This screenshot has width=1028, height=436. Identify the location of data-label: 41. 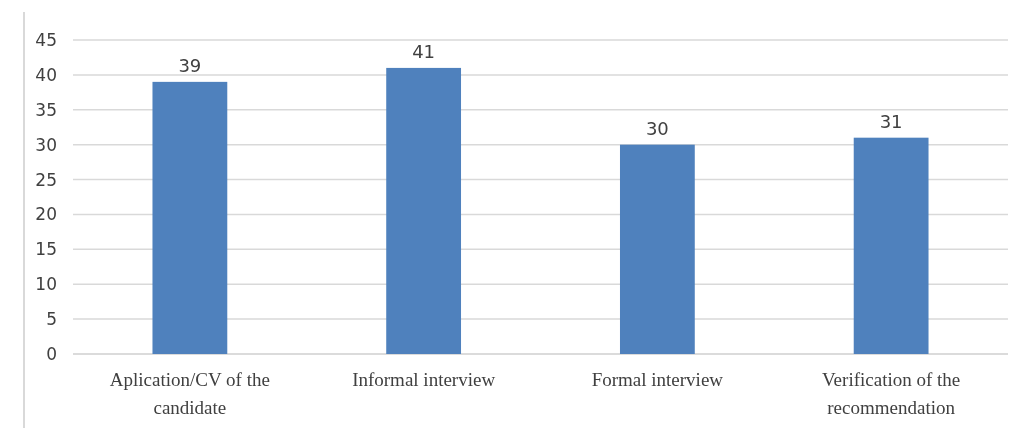
(424, 51).